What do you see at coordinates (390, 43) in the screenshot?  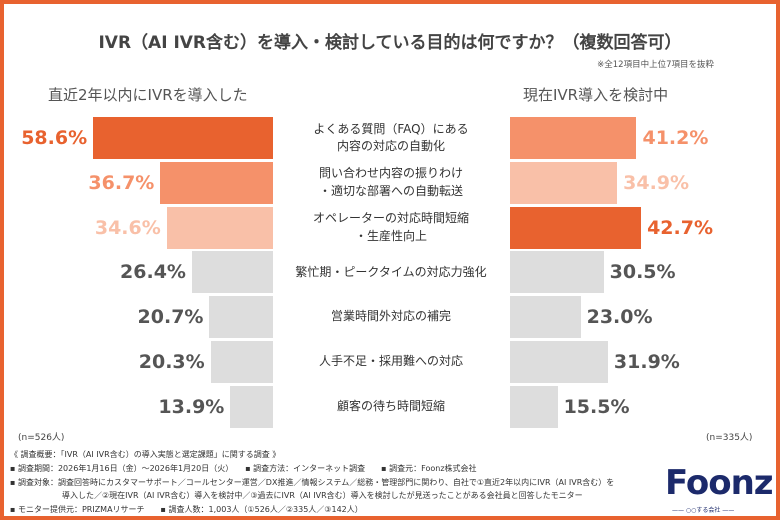 I see `chart-title: IVR（AI IVR含む）を導入・検討している目的は何ですか？（複数回答可）` at bounding box center [390, 43].